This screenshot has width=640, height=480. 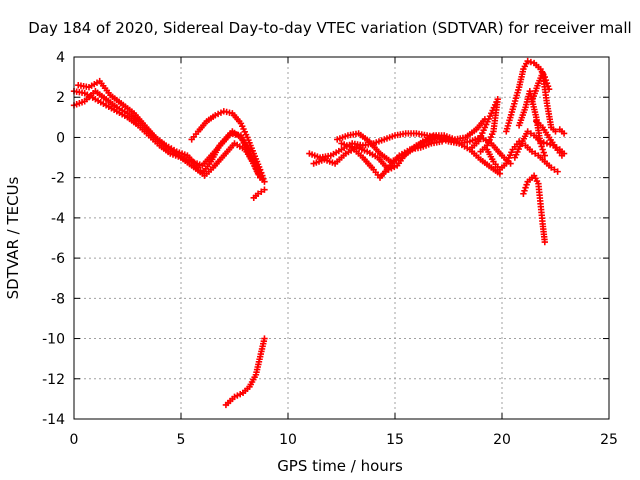 What do you see at coordinates (288, 440) in the screenshot?
I see `x-tick-label: 10` at bounding box center [288, 440].